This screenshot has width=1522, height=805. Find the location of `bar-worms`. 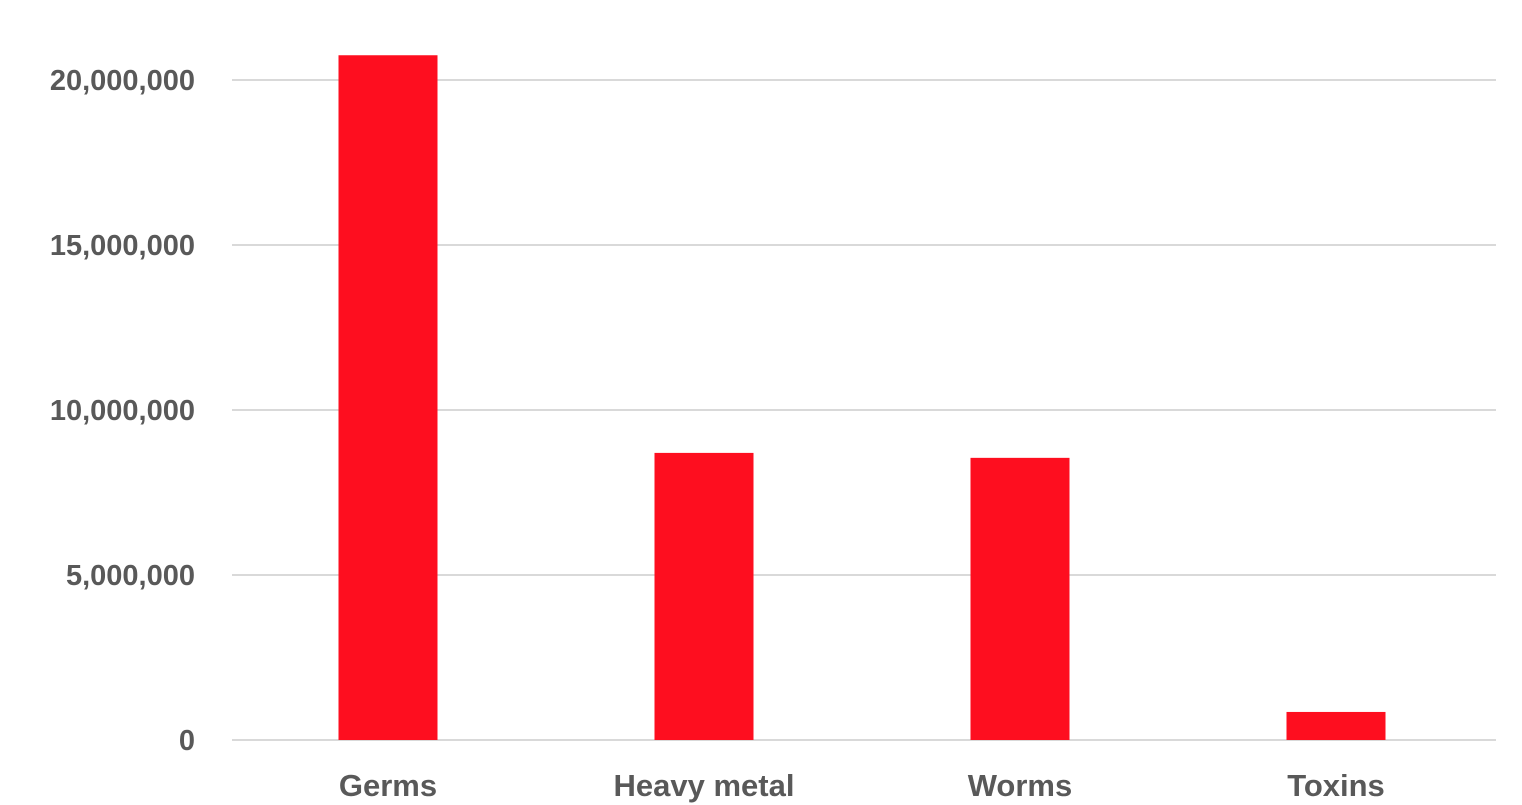

bar-worms is located at coordinates (1020, 598).